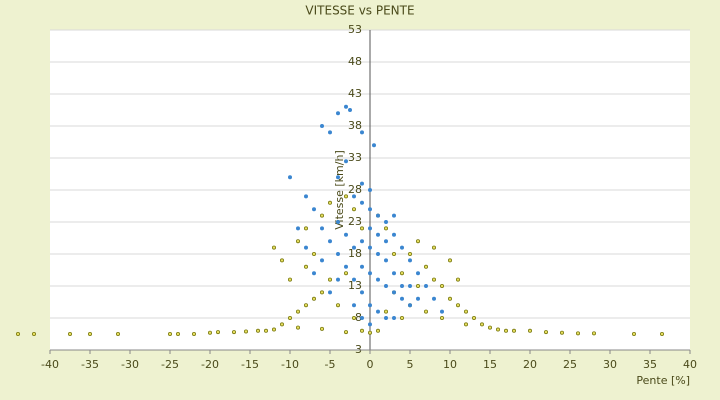 This screenshot has height=400, width=720. I want to click on x-tick-label: -35, so click(90, 364).